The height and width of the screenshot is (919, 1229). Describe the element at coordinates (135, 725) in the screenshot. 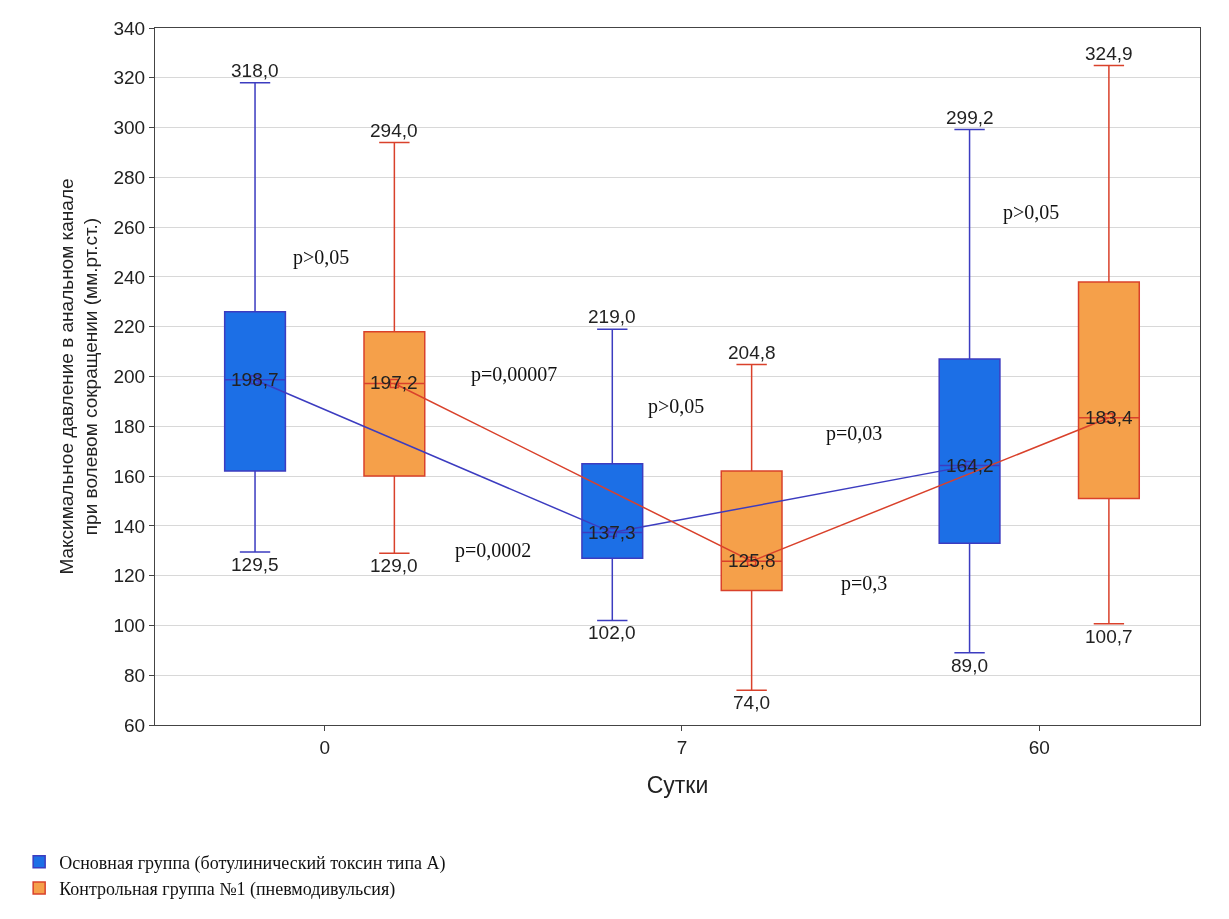

I see `y-tick-label: 60` at that location.